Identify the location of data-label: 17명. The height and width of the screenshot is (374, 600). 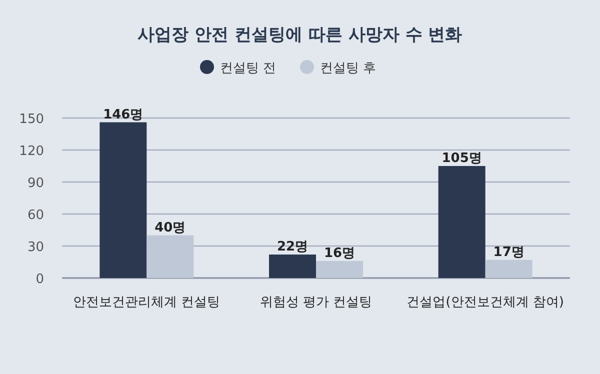
(508, 252).